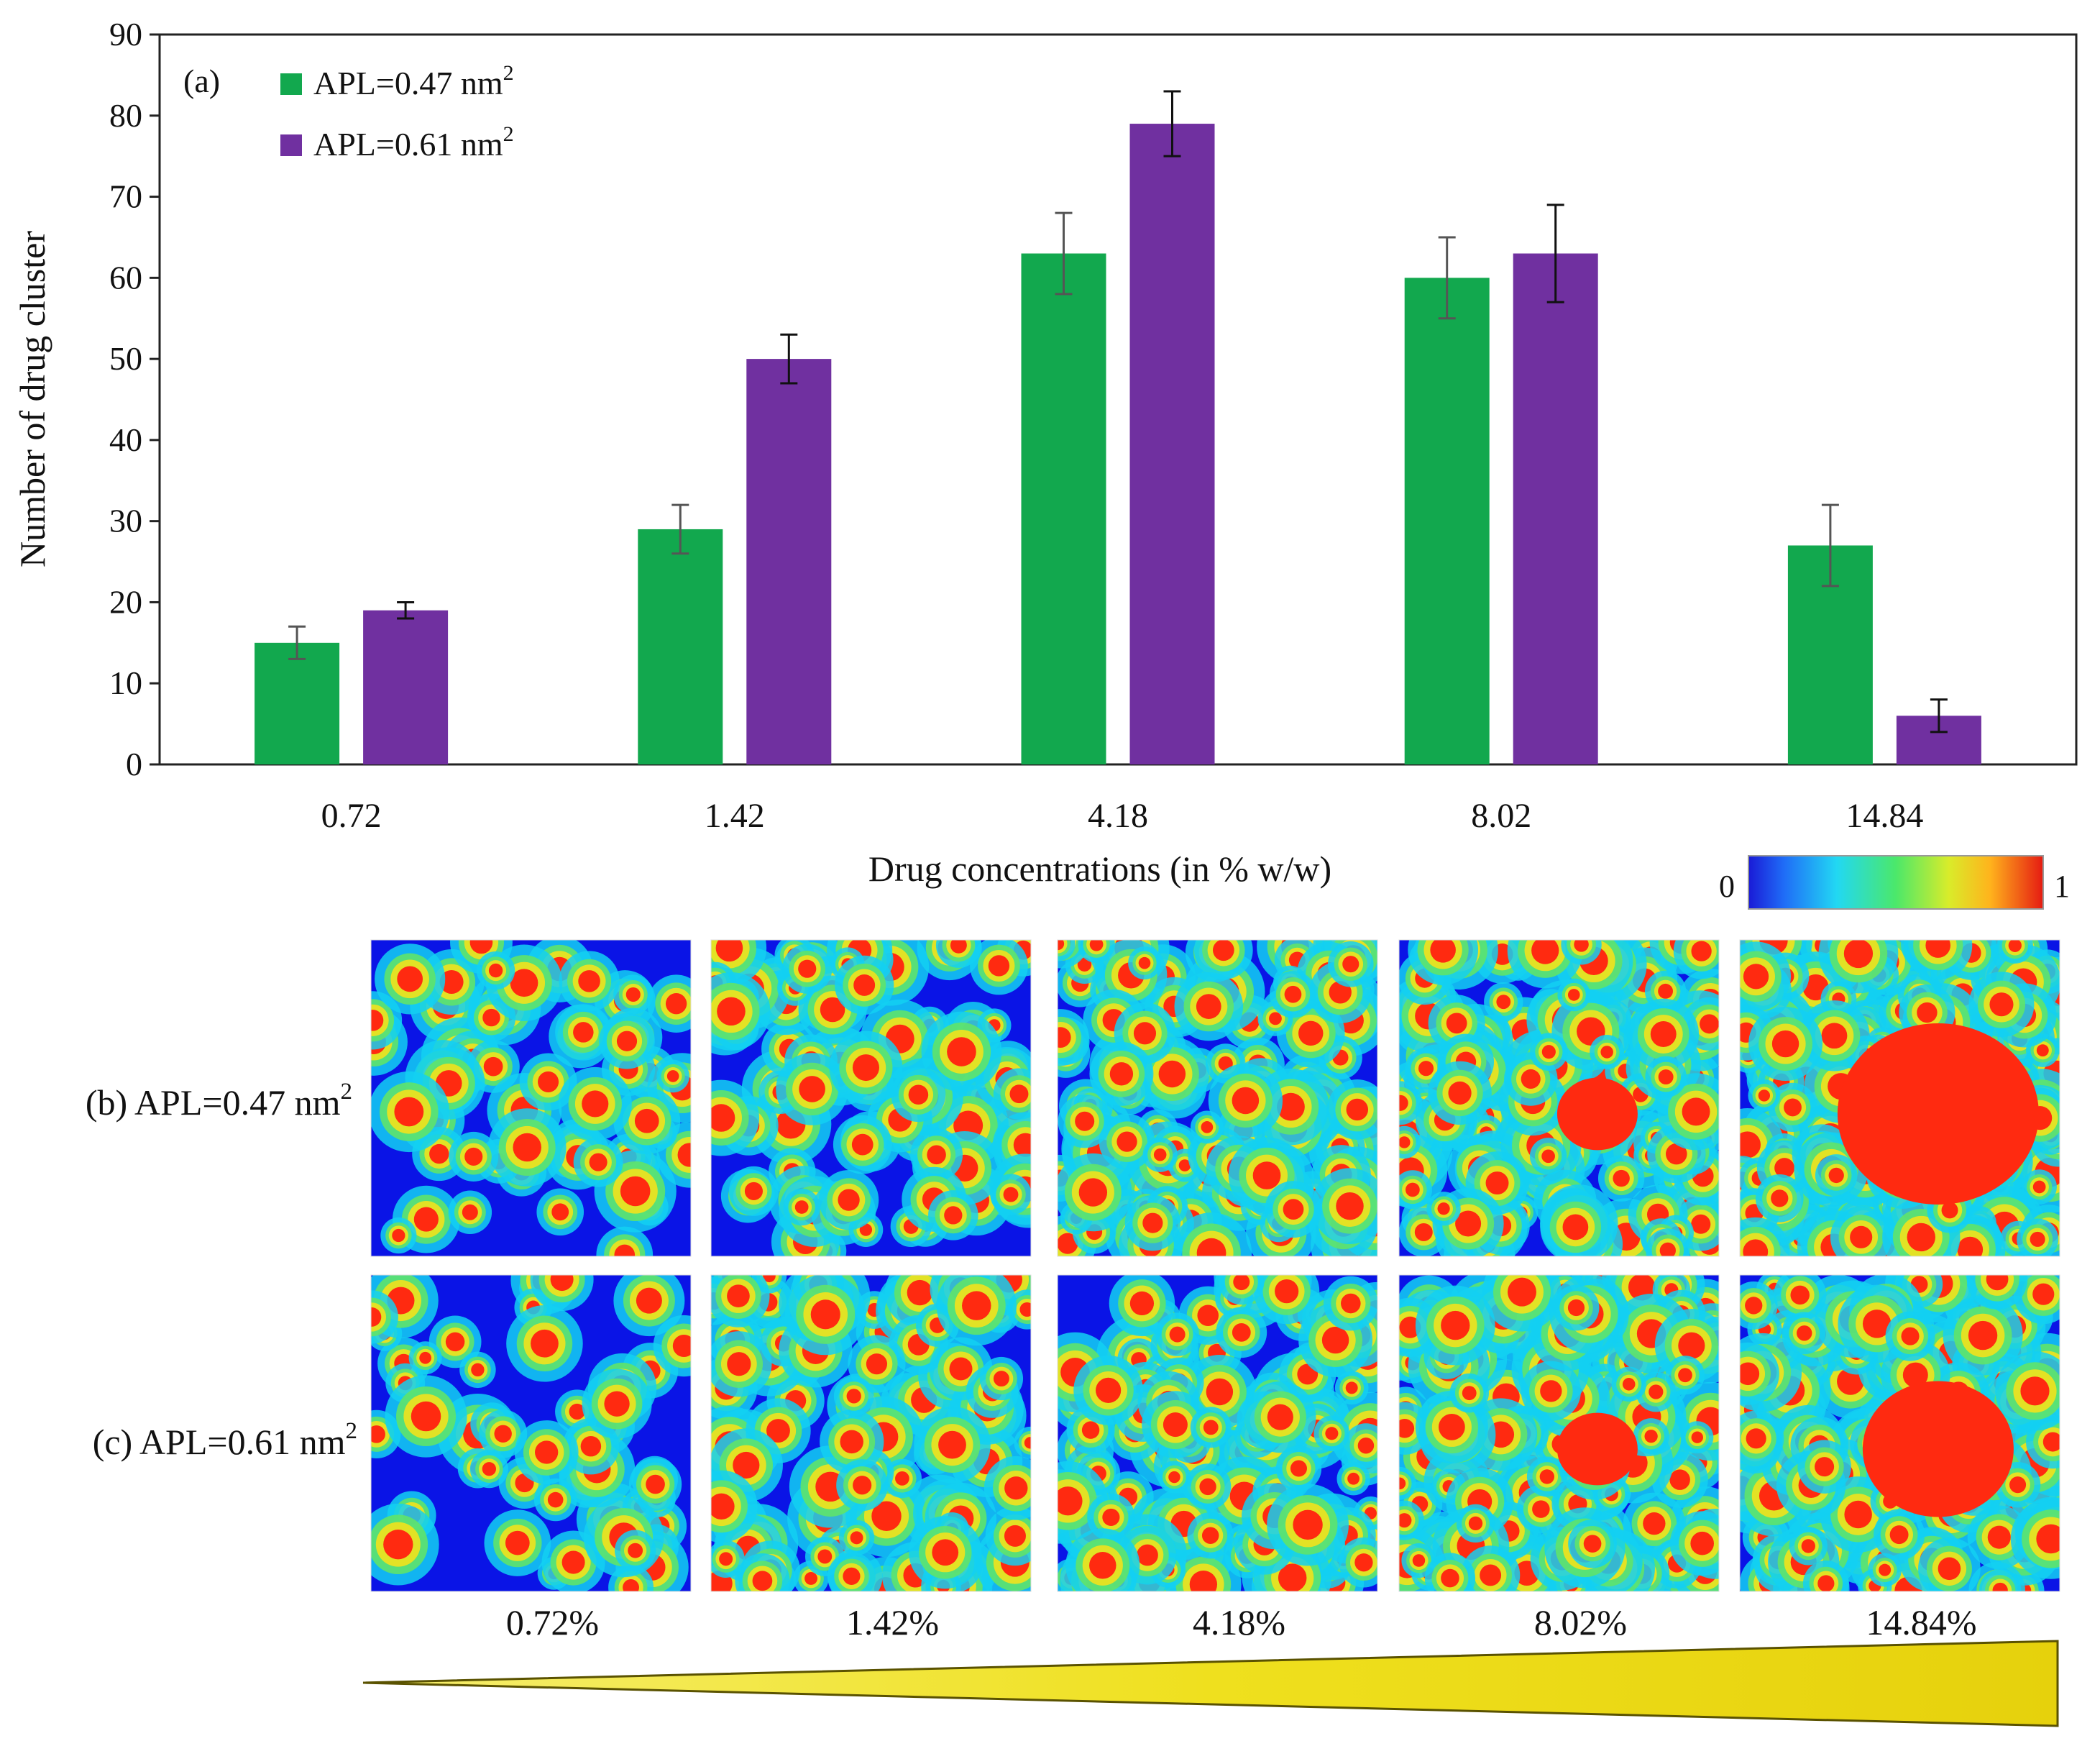  Describe the element at coordinates (1884, 816) in the screenshot. I see `x-tick-label: 14.84` at that location.